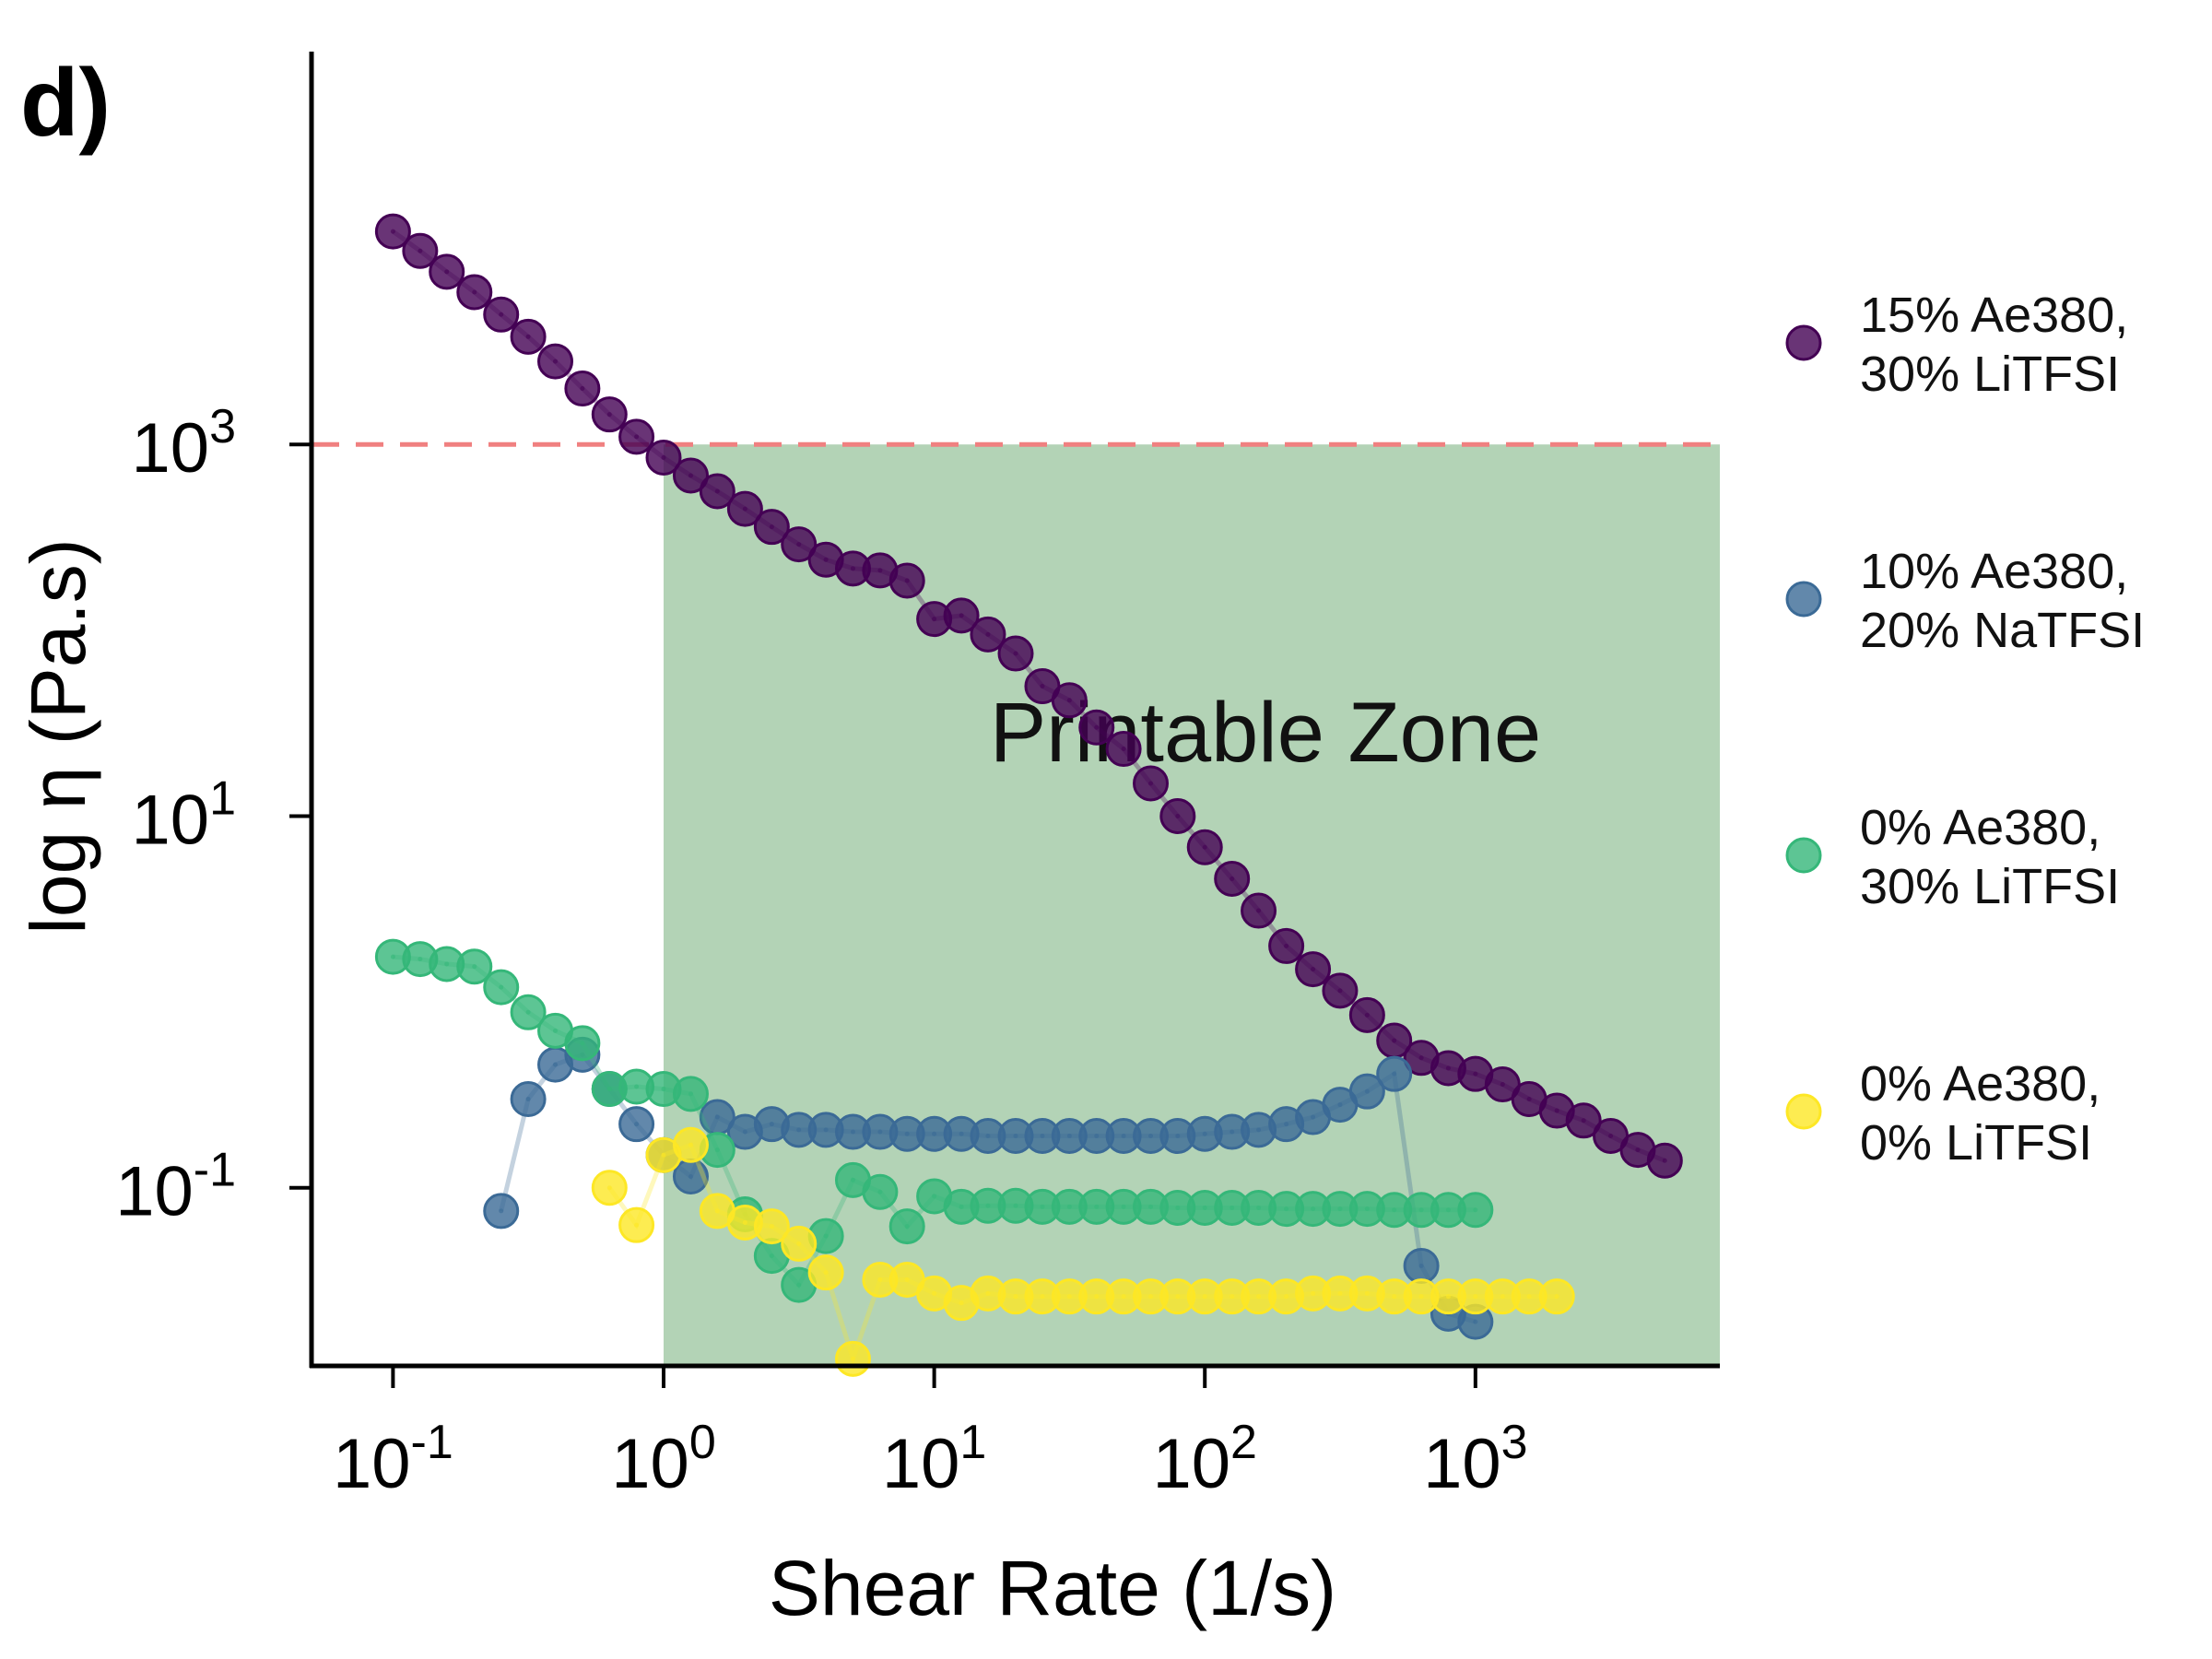 The height and width of the screenshot is (1659, 2212). What do you see at coordinates (1980, 1084) in the screenshot?
I see `legend-label-line1: 0% Ae380,` at bounding box center [1980, 1084].